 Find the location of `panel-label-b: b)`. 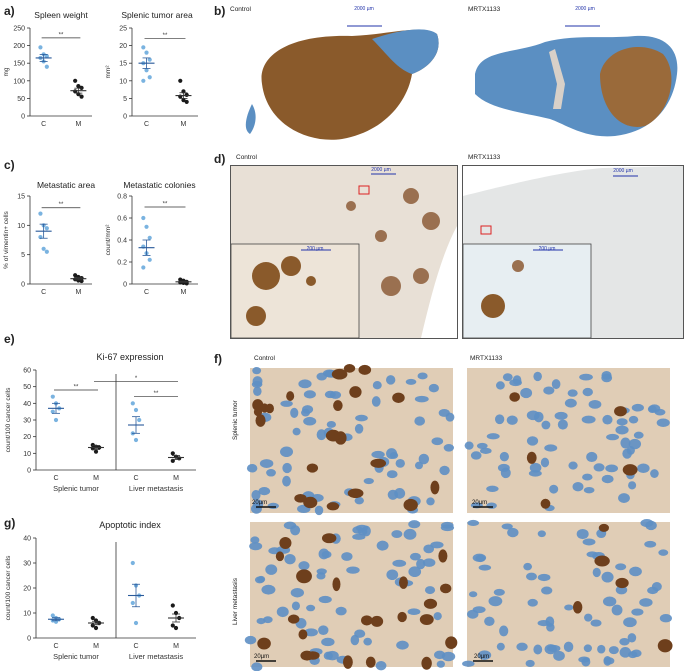

panel-label-b: b) is located at coordinates (220, 11).